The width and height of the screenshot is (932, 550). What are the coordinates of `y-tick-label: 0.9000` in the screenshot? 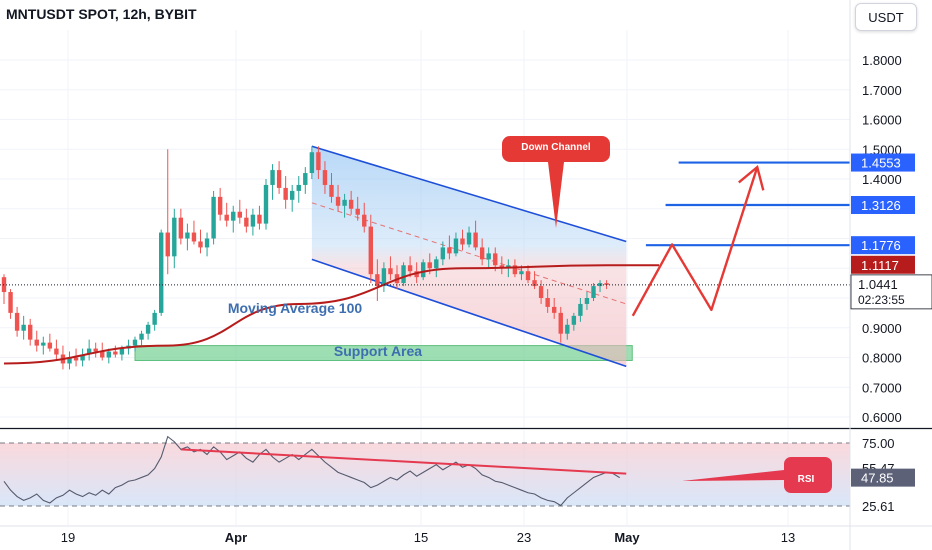 It's located at (882, 328).